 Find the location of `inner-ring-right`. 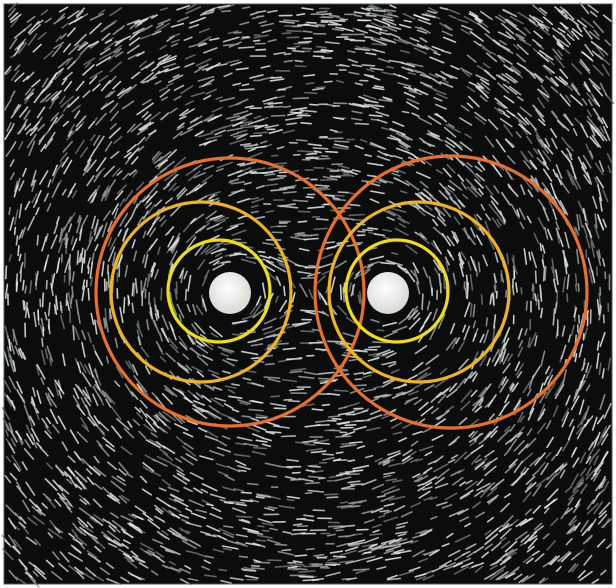

inner-ring-right is located at coordinates (397, 291).